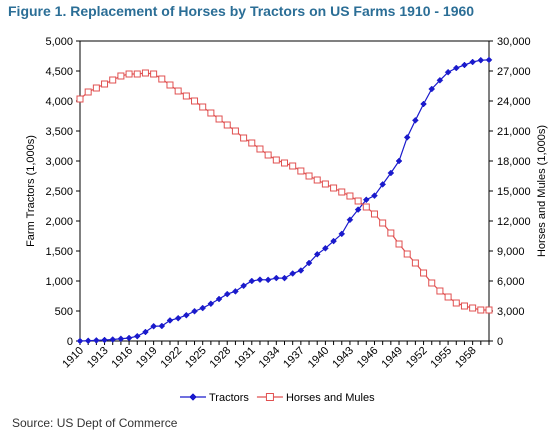 Image resolution: width=555 pixels, height=437 pixels. I want to click on legend-item-horses-and-mules: Horses and Mules, so click(315, 398).